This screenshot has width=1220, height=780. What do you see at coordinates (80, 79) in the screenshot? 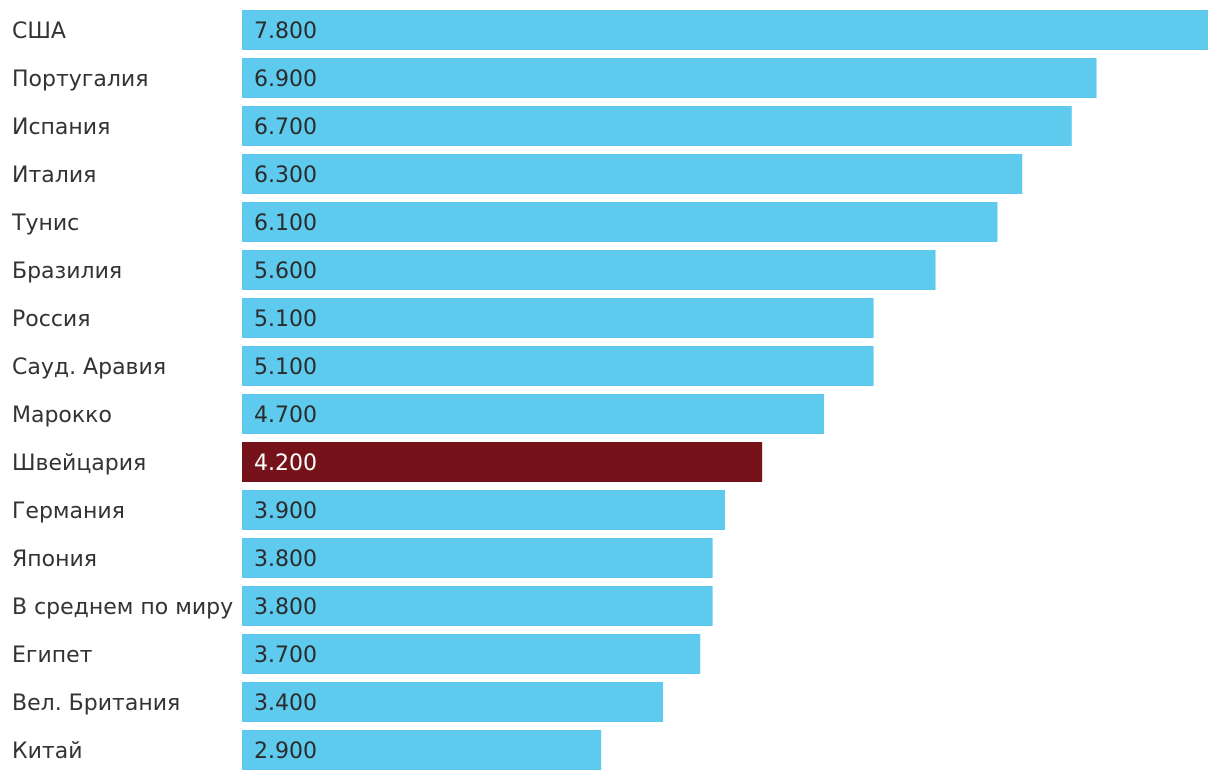
I see `category-label: Португалия` at bounding box center [80, 79].